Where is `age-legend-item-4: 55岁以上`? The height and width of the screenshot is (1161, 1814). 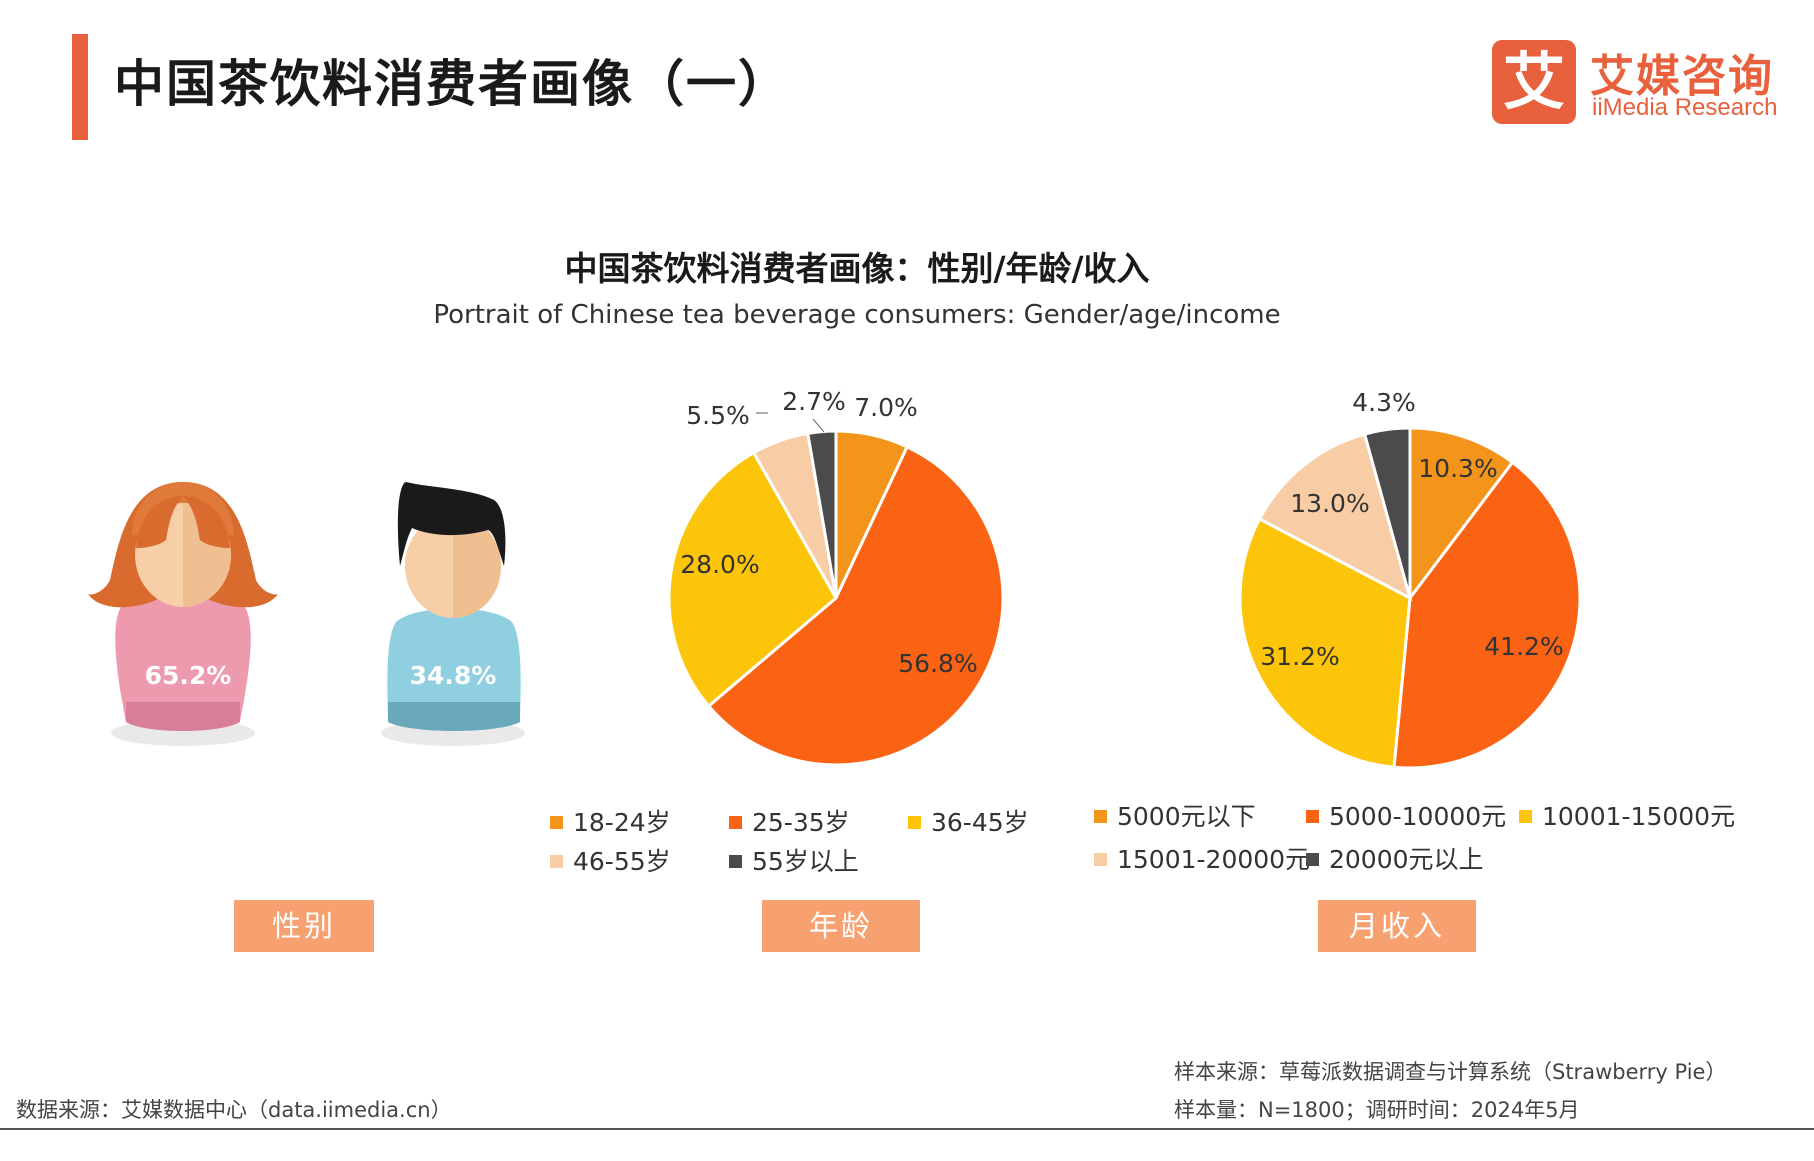 age-legend-item-4: 55岁以上 is located at coordinates (794, 860).